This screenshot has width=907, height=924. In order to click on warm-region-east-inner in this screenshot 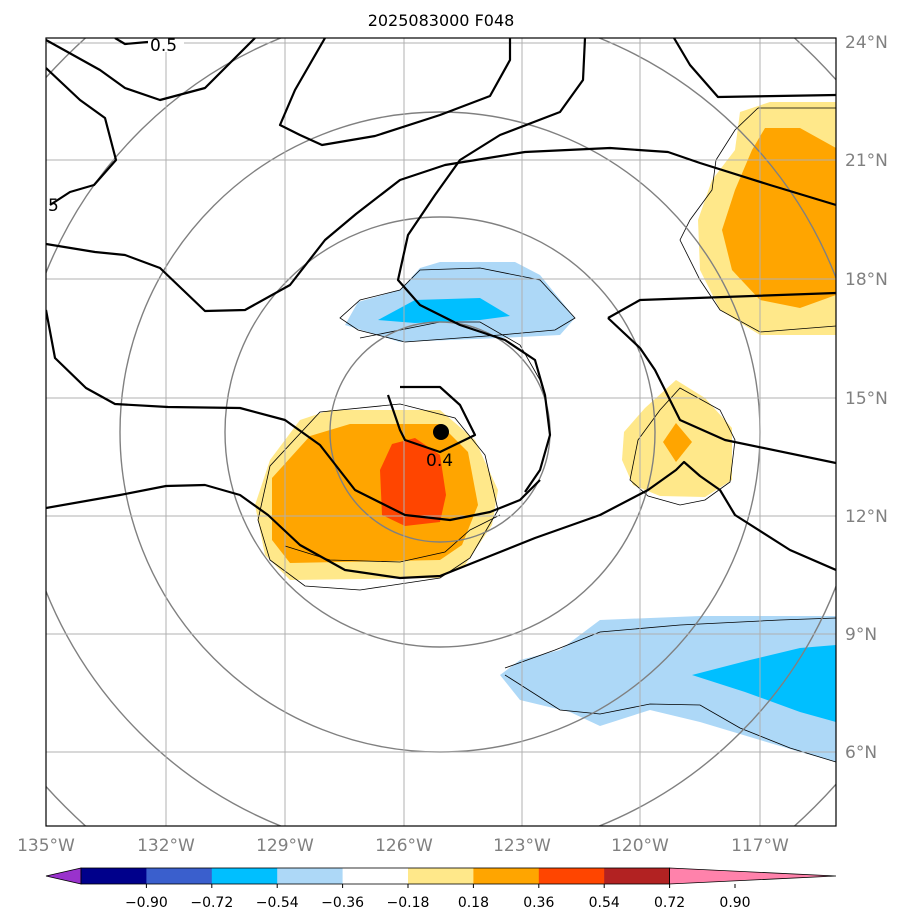, I will do `click(677, 442)`.